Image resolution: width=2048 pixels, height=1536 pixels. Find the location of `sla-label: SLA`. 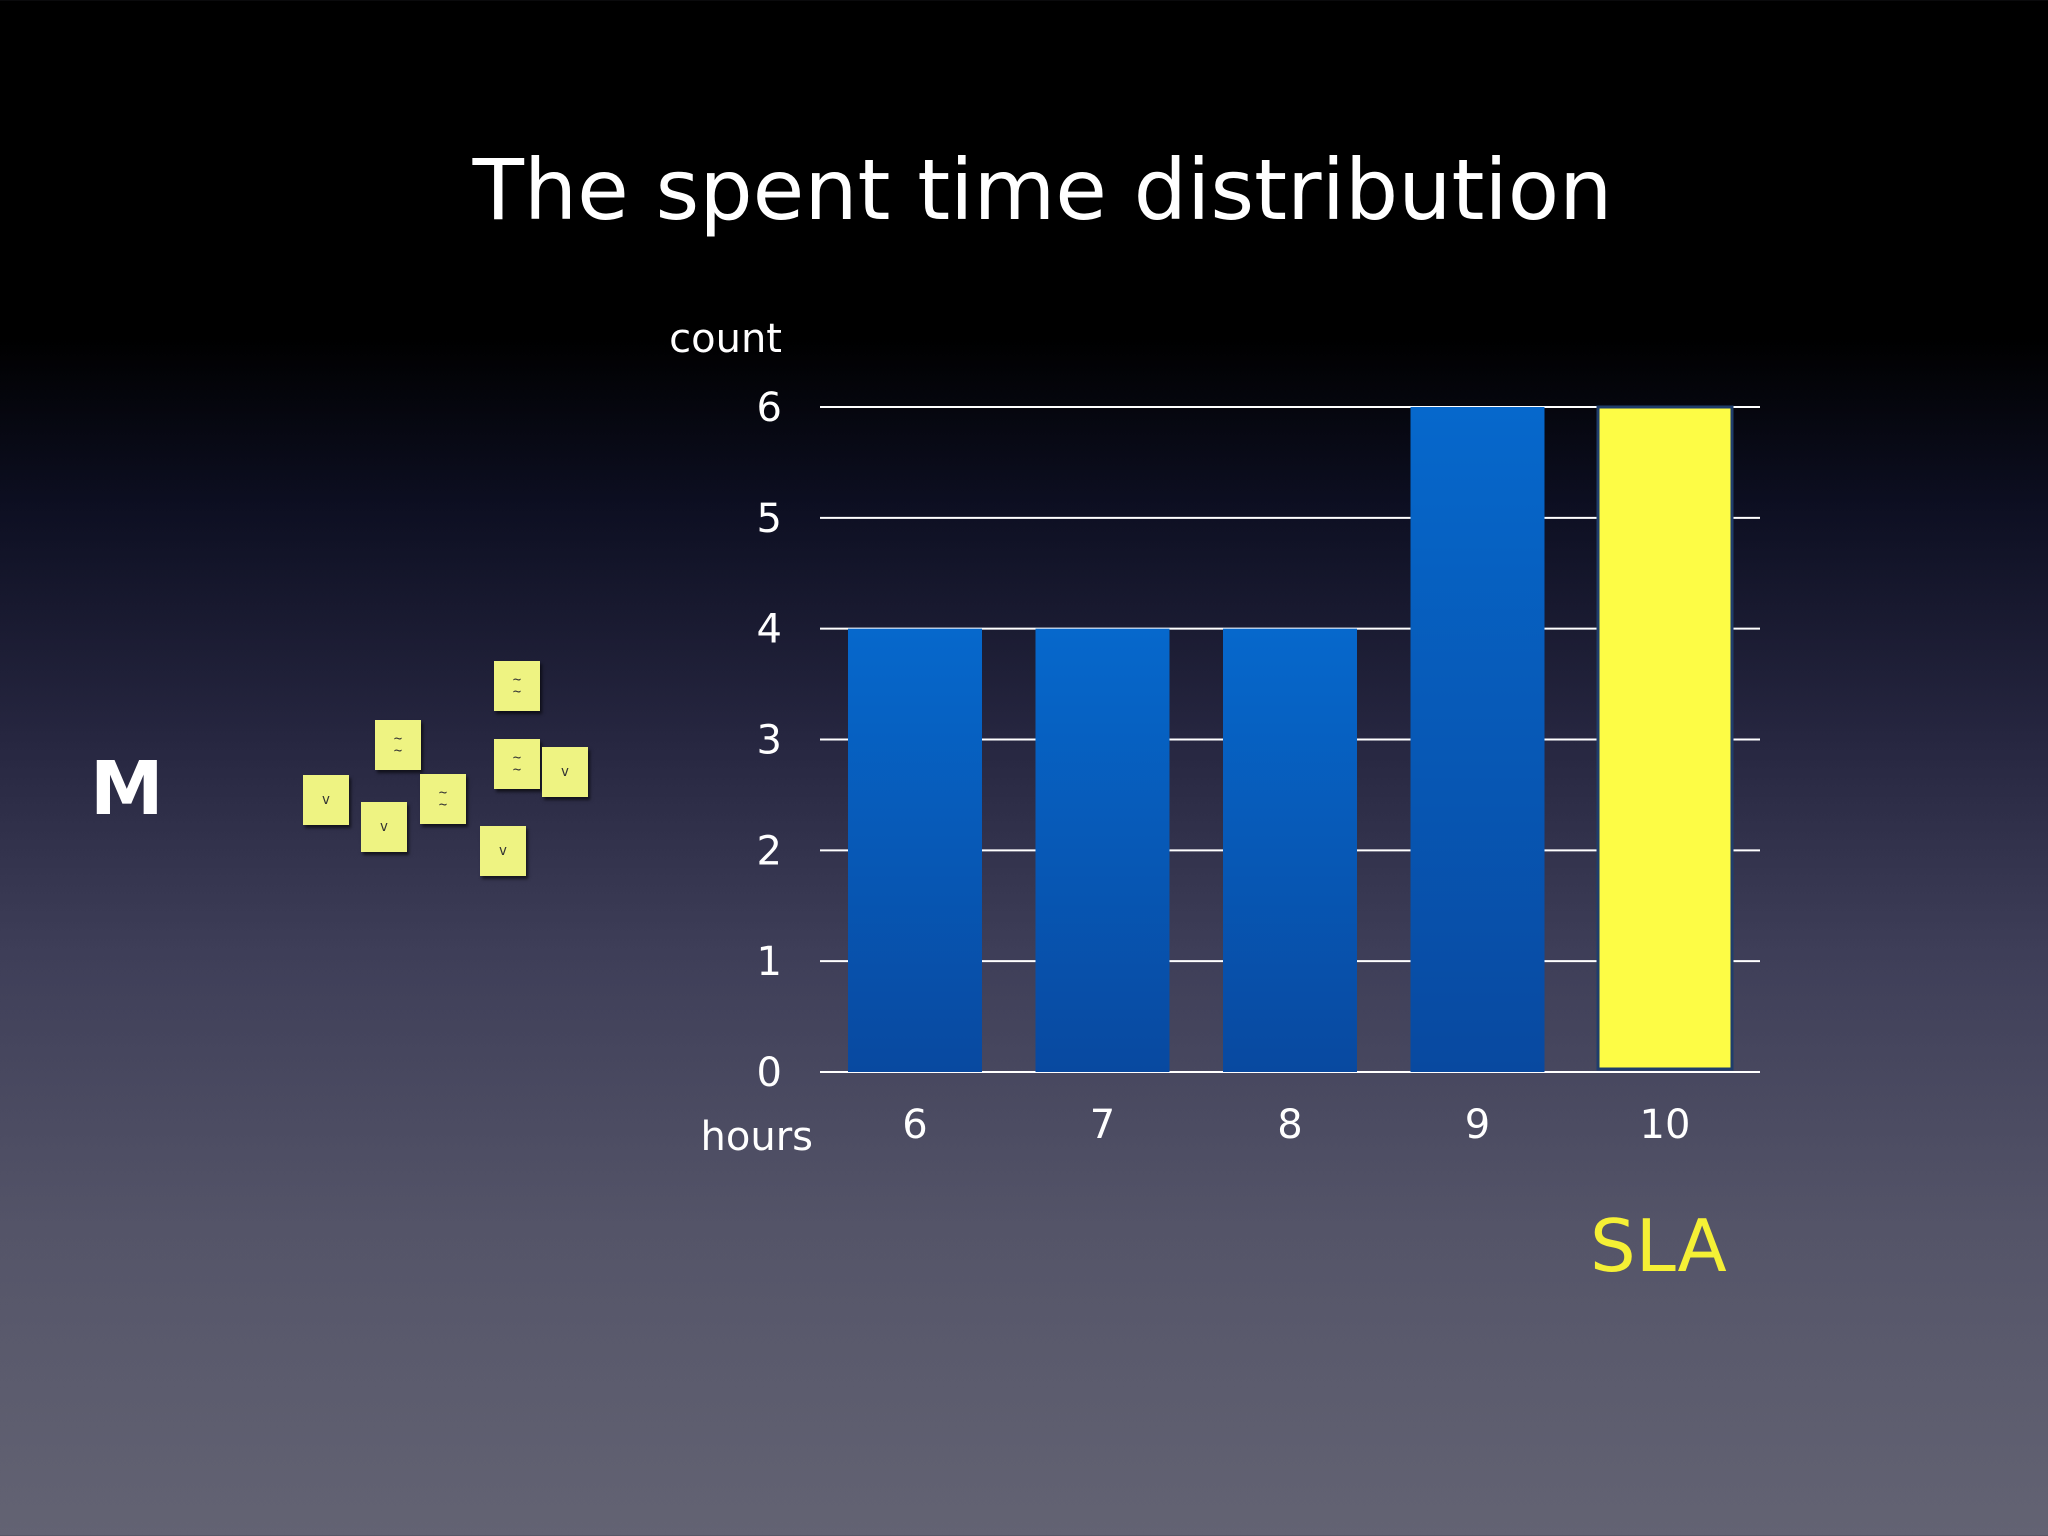

sla-label: SLA is located at coordinates (1658, 1246).